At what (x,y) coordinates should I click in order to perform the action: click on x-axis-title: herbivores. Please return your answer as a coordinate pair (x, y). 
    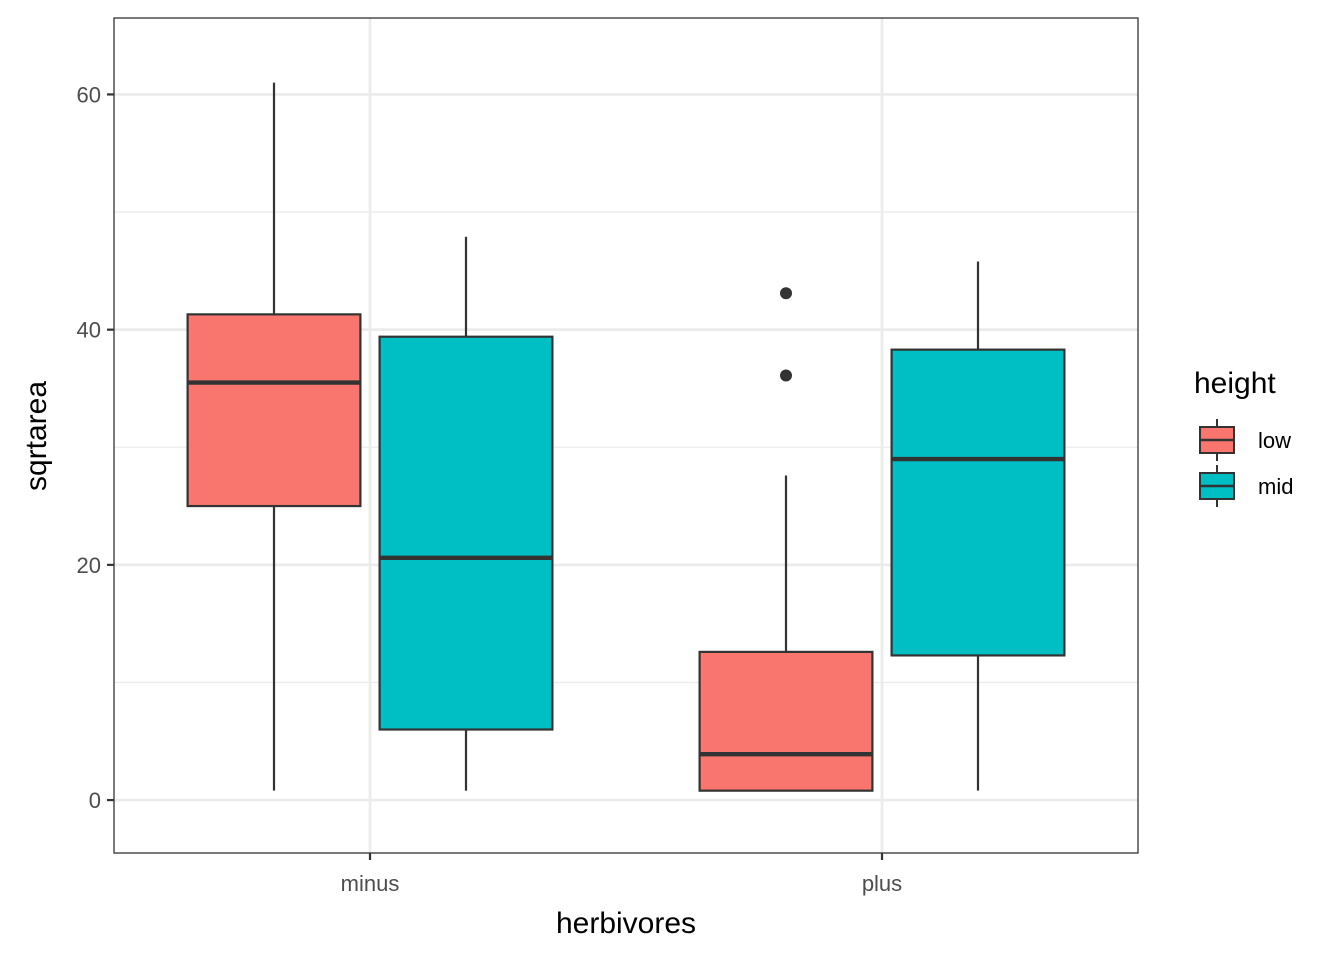
    Looking at the image, I should click on (626, 923).